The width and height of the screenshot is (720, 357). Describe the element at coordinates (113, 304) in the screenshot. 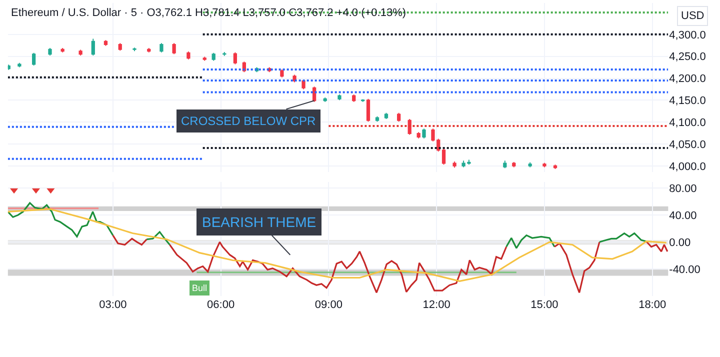

I see `x-tick-label: 03:00` at that location.